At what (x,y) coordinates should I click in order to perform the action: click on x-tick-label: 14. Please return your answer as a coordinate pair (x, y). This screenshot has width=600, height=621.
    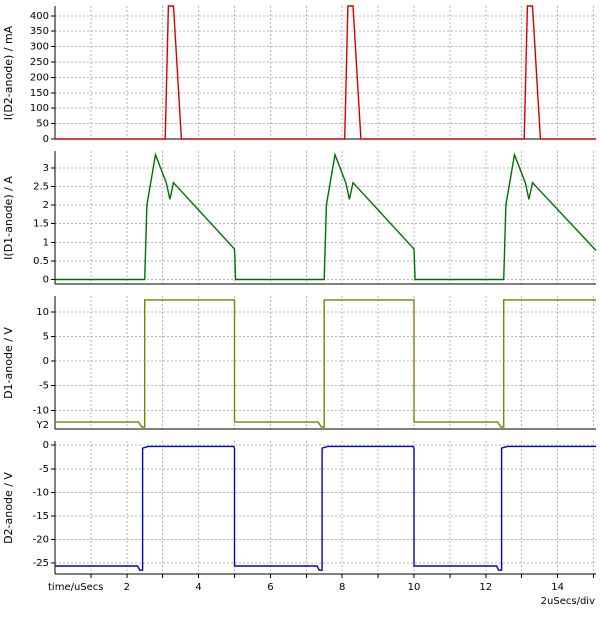
    Looking at the image, I should click on (557, 587).